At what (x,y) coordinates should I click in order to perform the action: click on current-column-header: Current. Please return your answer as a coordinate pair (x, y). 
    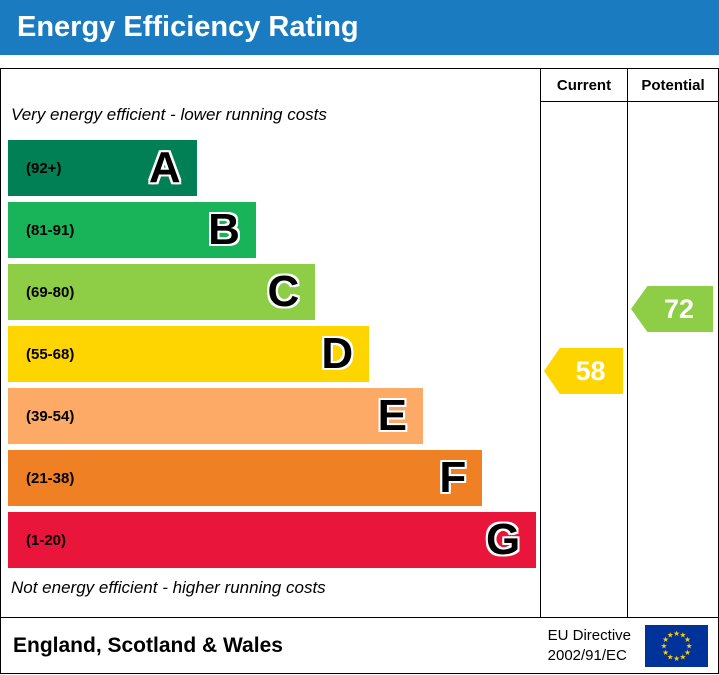
    Looking at the image, I should click on (583, 85).